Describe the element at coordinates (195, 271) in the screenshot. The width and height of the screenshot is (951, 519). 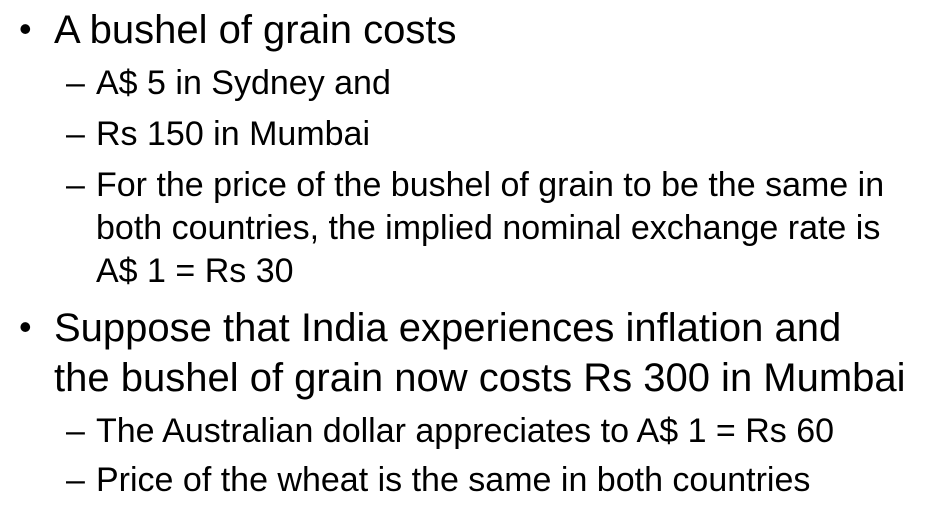
I see `sub-bullet-text-line-3: A$ 1 = Rs 30` at that location.